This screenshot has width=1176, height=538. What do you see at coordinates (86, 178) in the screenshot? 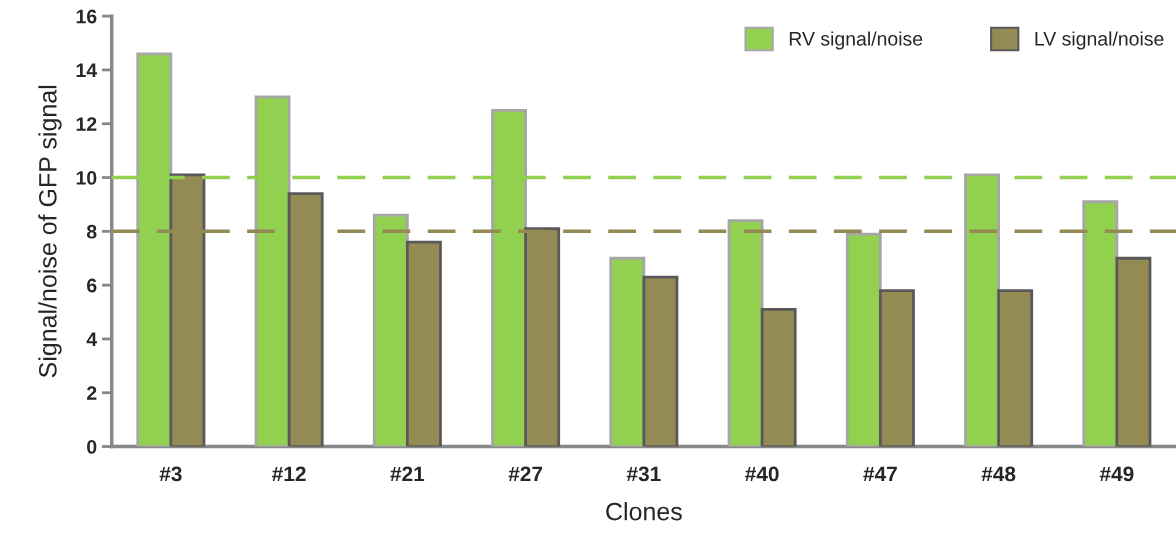
I see `y-tick-label: 10` at bounding box center [86, 178].